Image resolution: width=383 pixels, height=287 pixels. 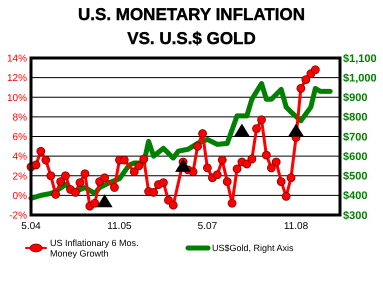 I want to click on y-tick-label: 12%, so click(x=17, y=78).